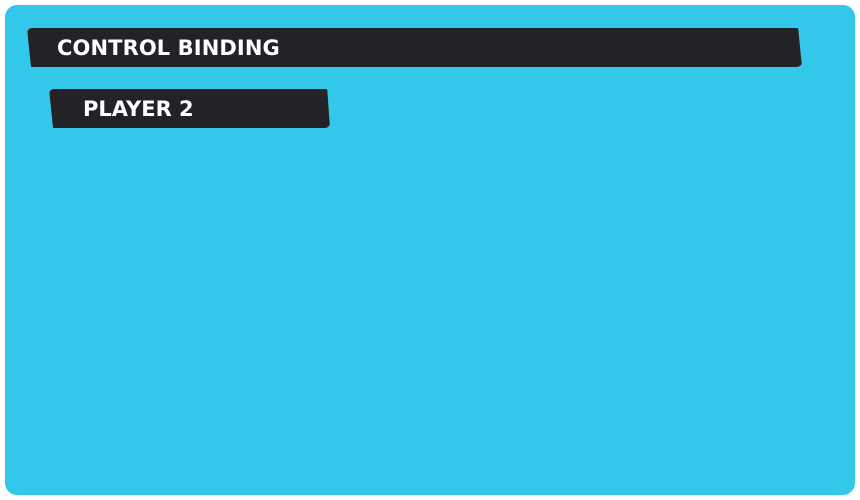 The height and width of the screenshot is (500, 860). What do you see at coordinates (189, 108) in the screenshot?
I see `player-section-tab: PLAYER 2` at bounding box center [189, 108].